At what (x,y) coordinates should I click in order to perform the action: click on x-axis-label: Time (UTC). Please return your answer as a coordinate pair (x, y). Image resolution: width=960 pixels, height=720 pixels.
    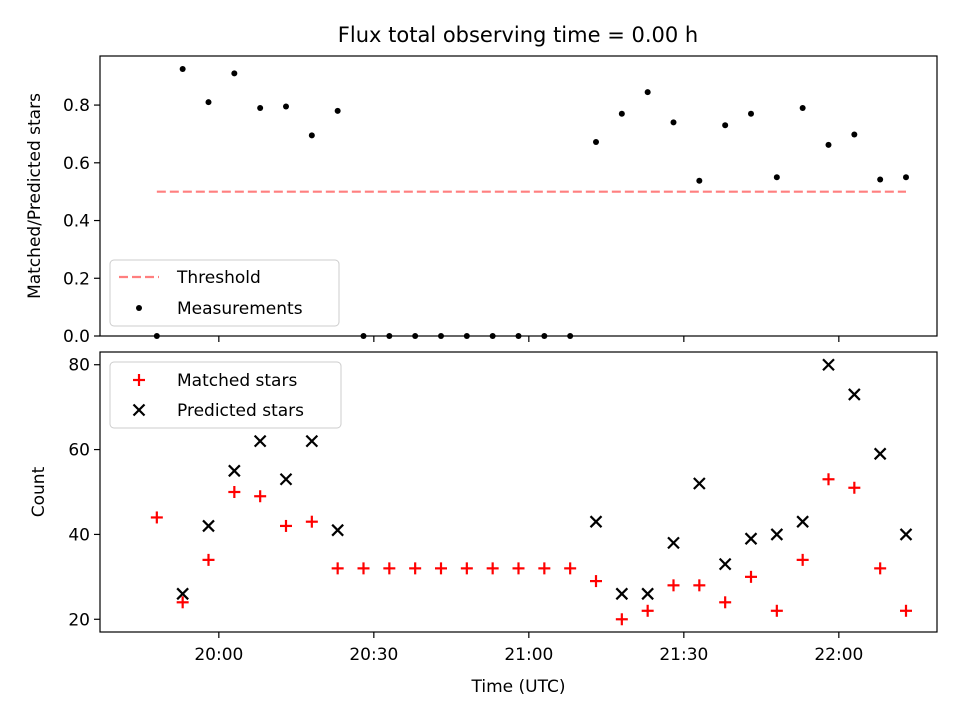
    Looking at the image, I should click on (518, 687).